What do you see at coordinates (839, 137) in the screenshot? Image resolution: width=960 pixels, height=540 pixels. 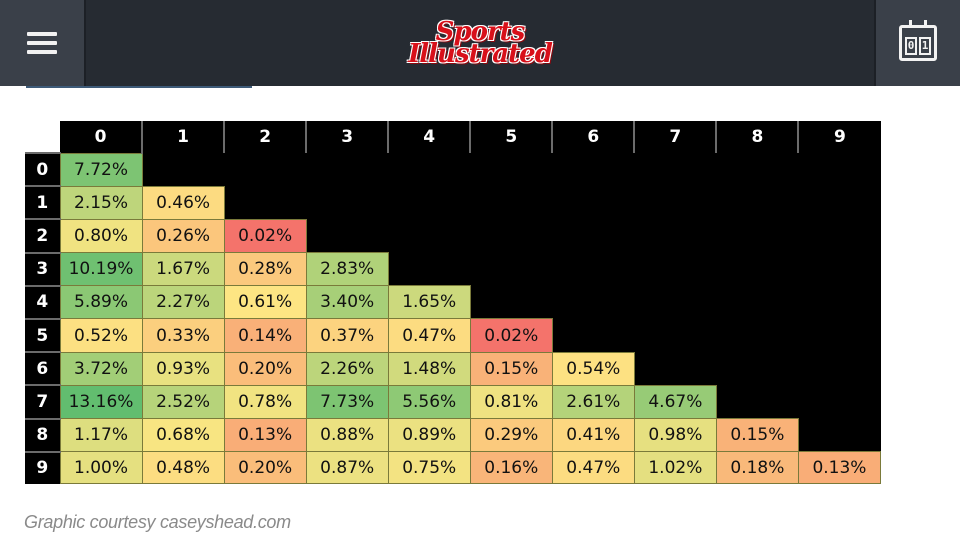 I see `column-header: 9` at bounding box center [839, 137].